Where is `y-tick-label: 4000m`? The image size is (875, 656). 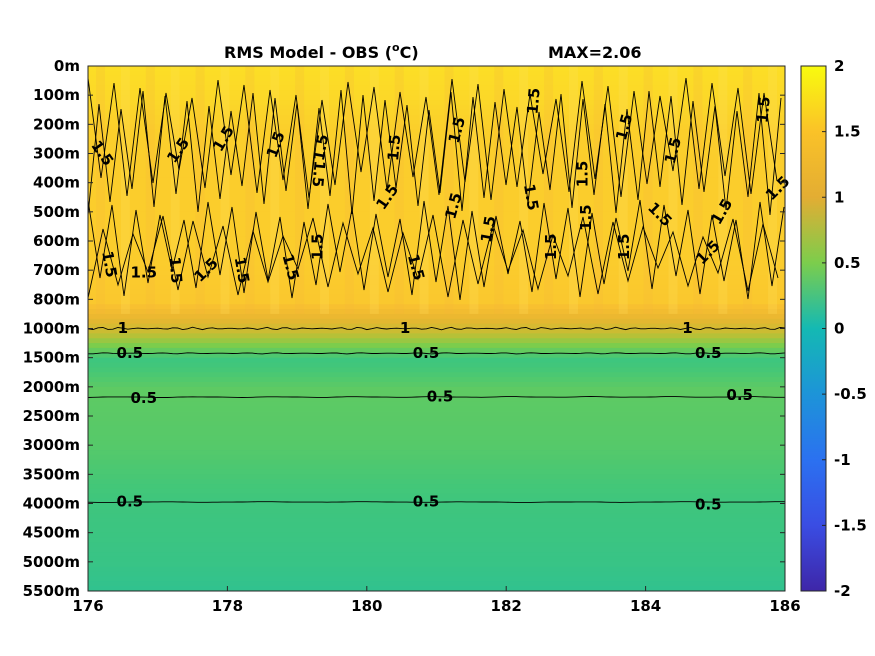 y-tick-label: 4000m is located at coordinates (51, 504).